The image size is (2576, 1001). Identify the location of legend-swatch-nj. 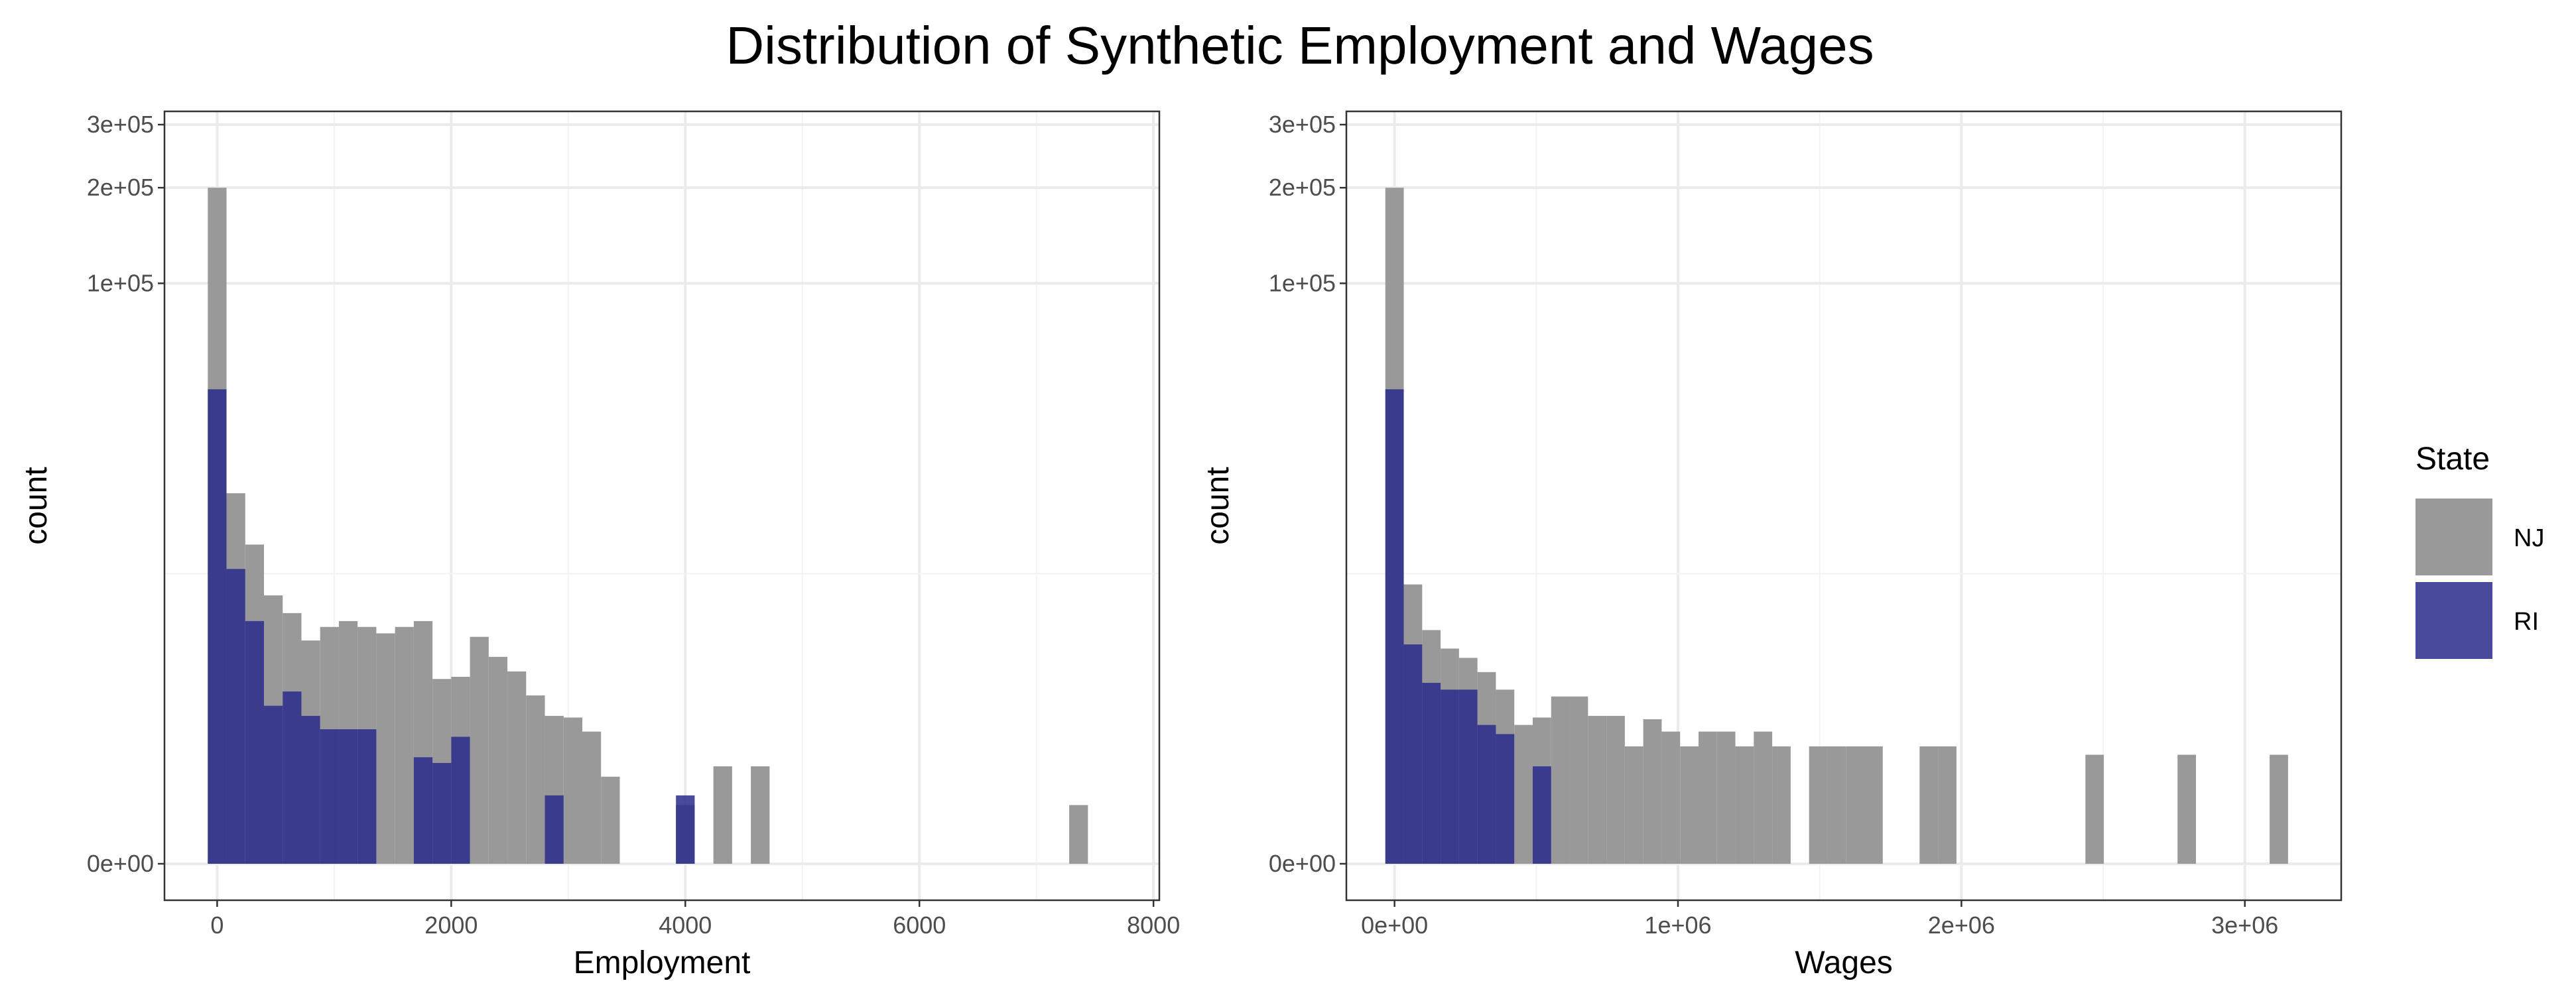
(2454, 537).